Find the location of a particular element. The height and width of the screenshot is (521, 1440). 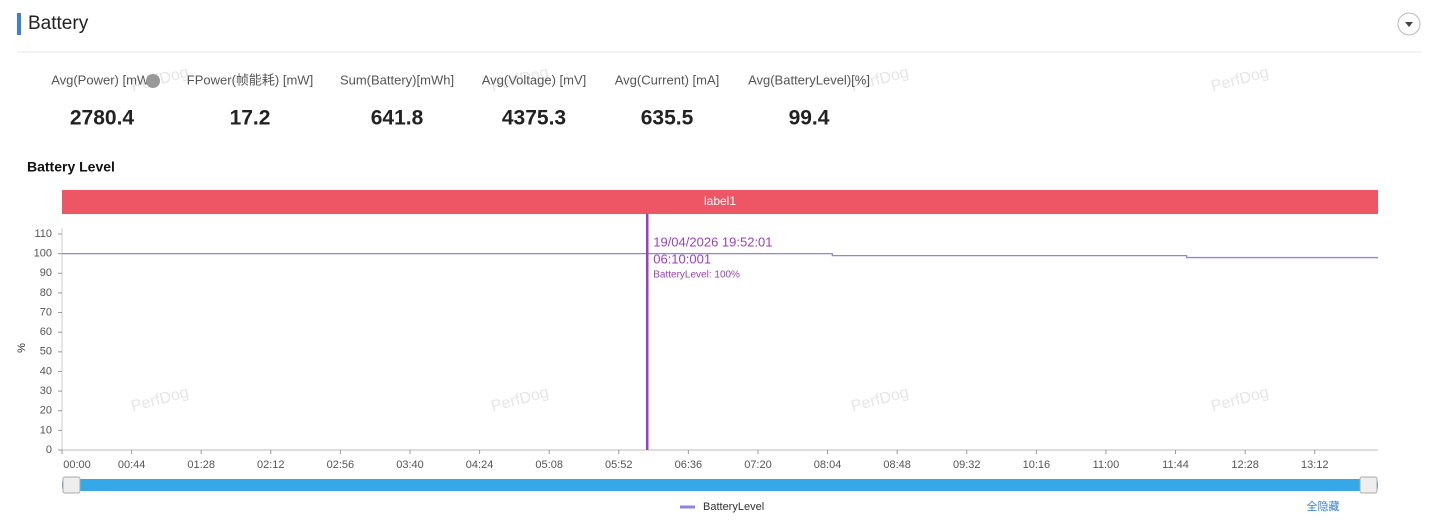

panel-title: Battery is located at coordinates (58, 23).